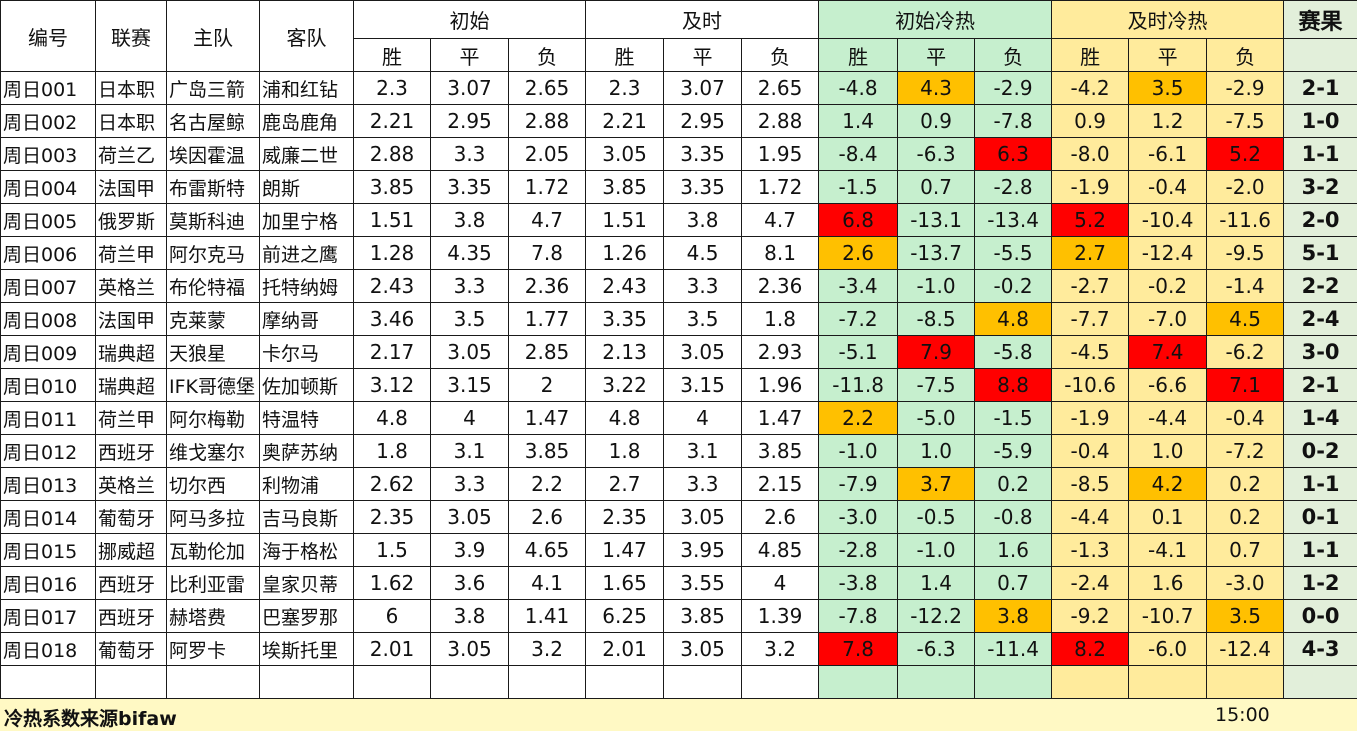  I want to click on cell-initial-heat-lose: -0.2, so click(1013, 286).